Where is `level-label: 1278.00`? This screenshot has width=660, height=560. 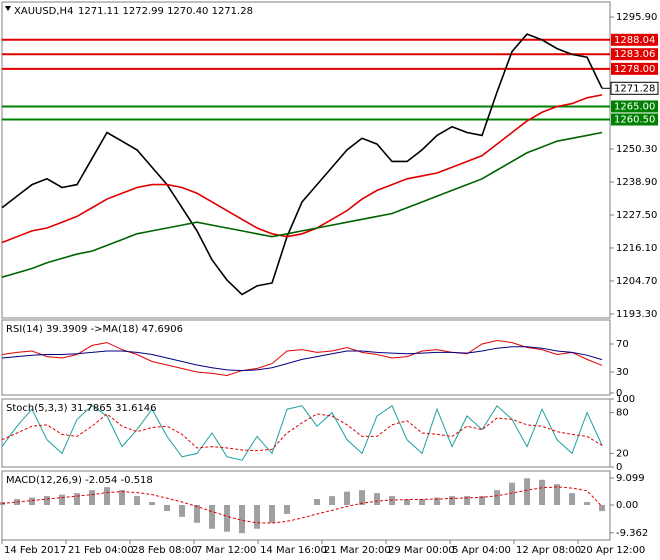 level-label: 1278.00 is located at coordinates (634, 69).